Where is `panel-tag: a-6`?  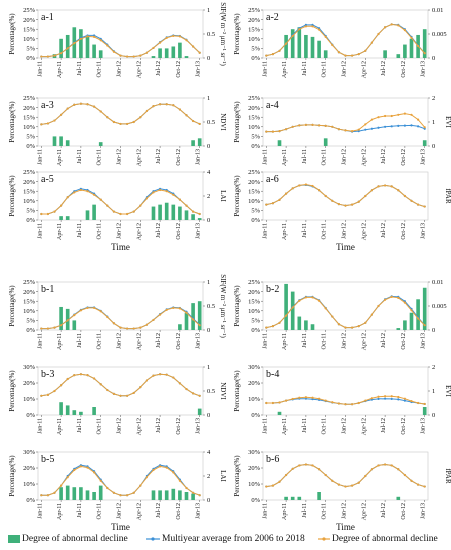 panel-tag: a-6 is located at coordinates (272, 179).